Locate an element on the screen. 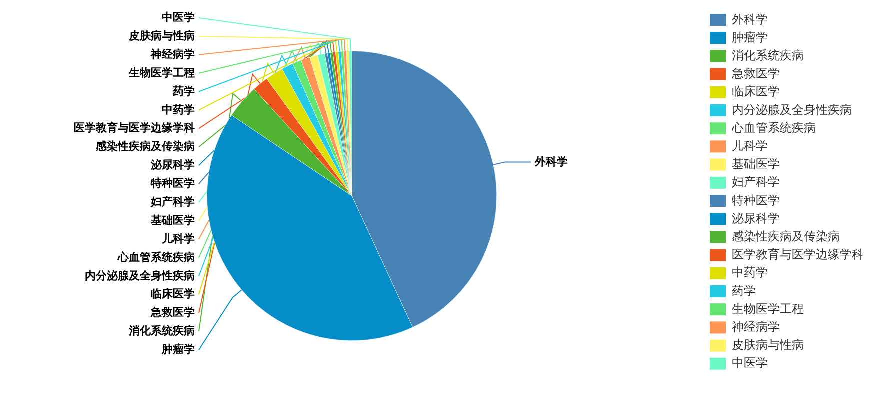 This screenshot has height=408, width=891. legend-label: 基础医学 is located at coordinates (756, 164).